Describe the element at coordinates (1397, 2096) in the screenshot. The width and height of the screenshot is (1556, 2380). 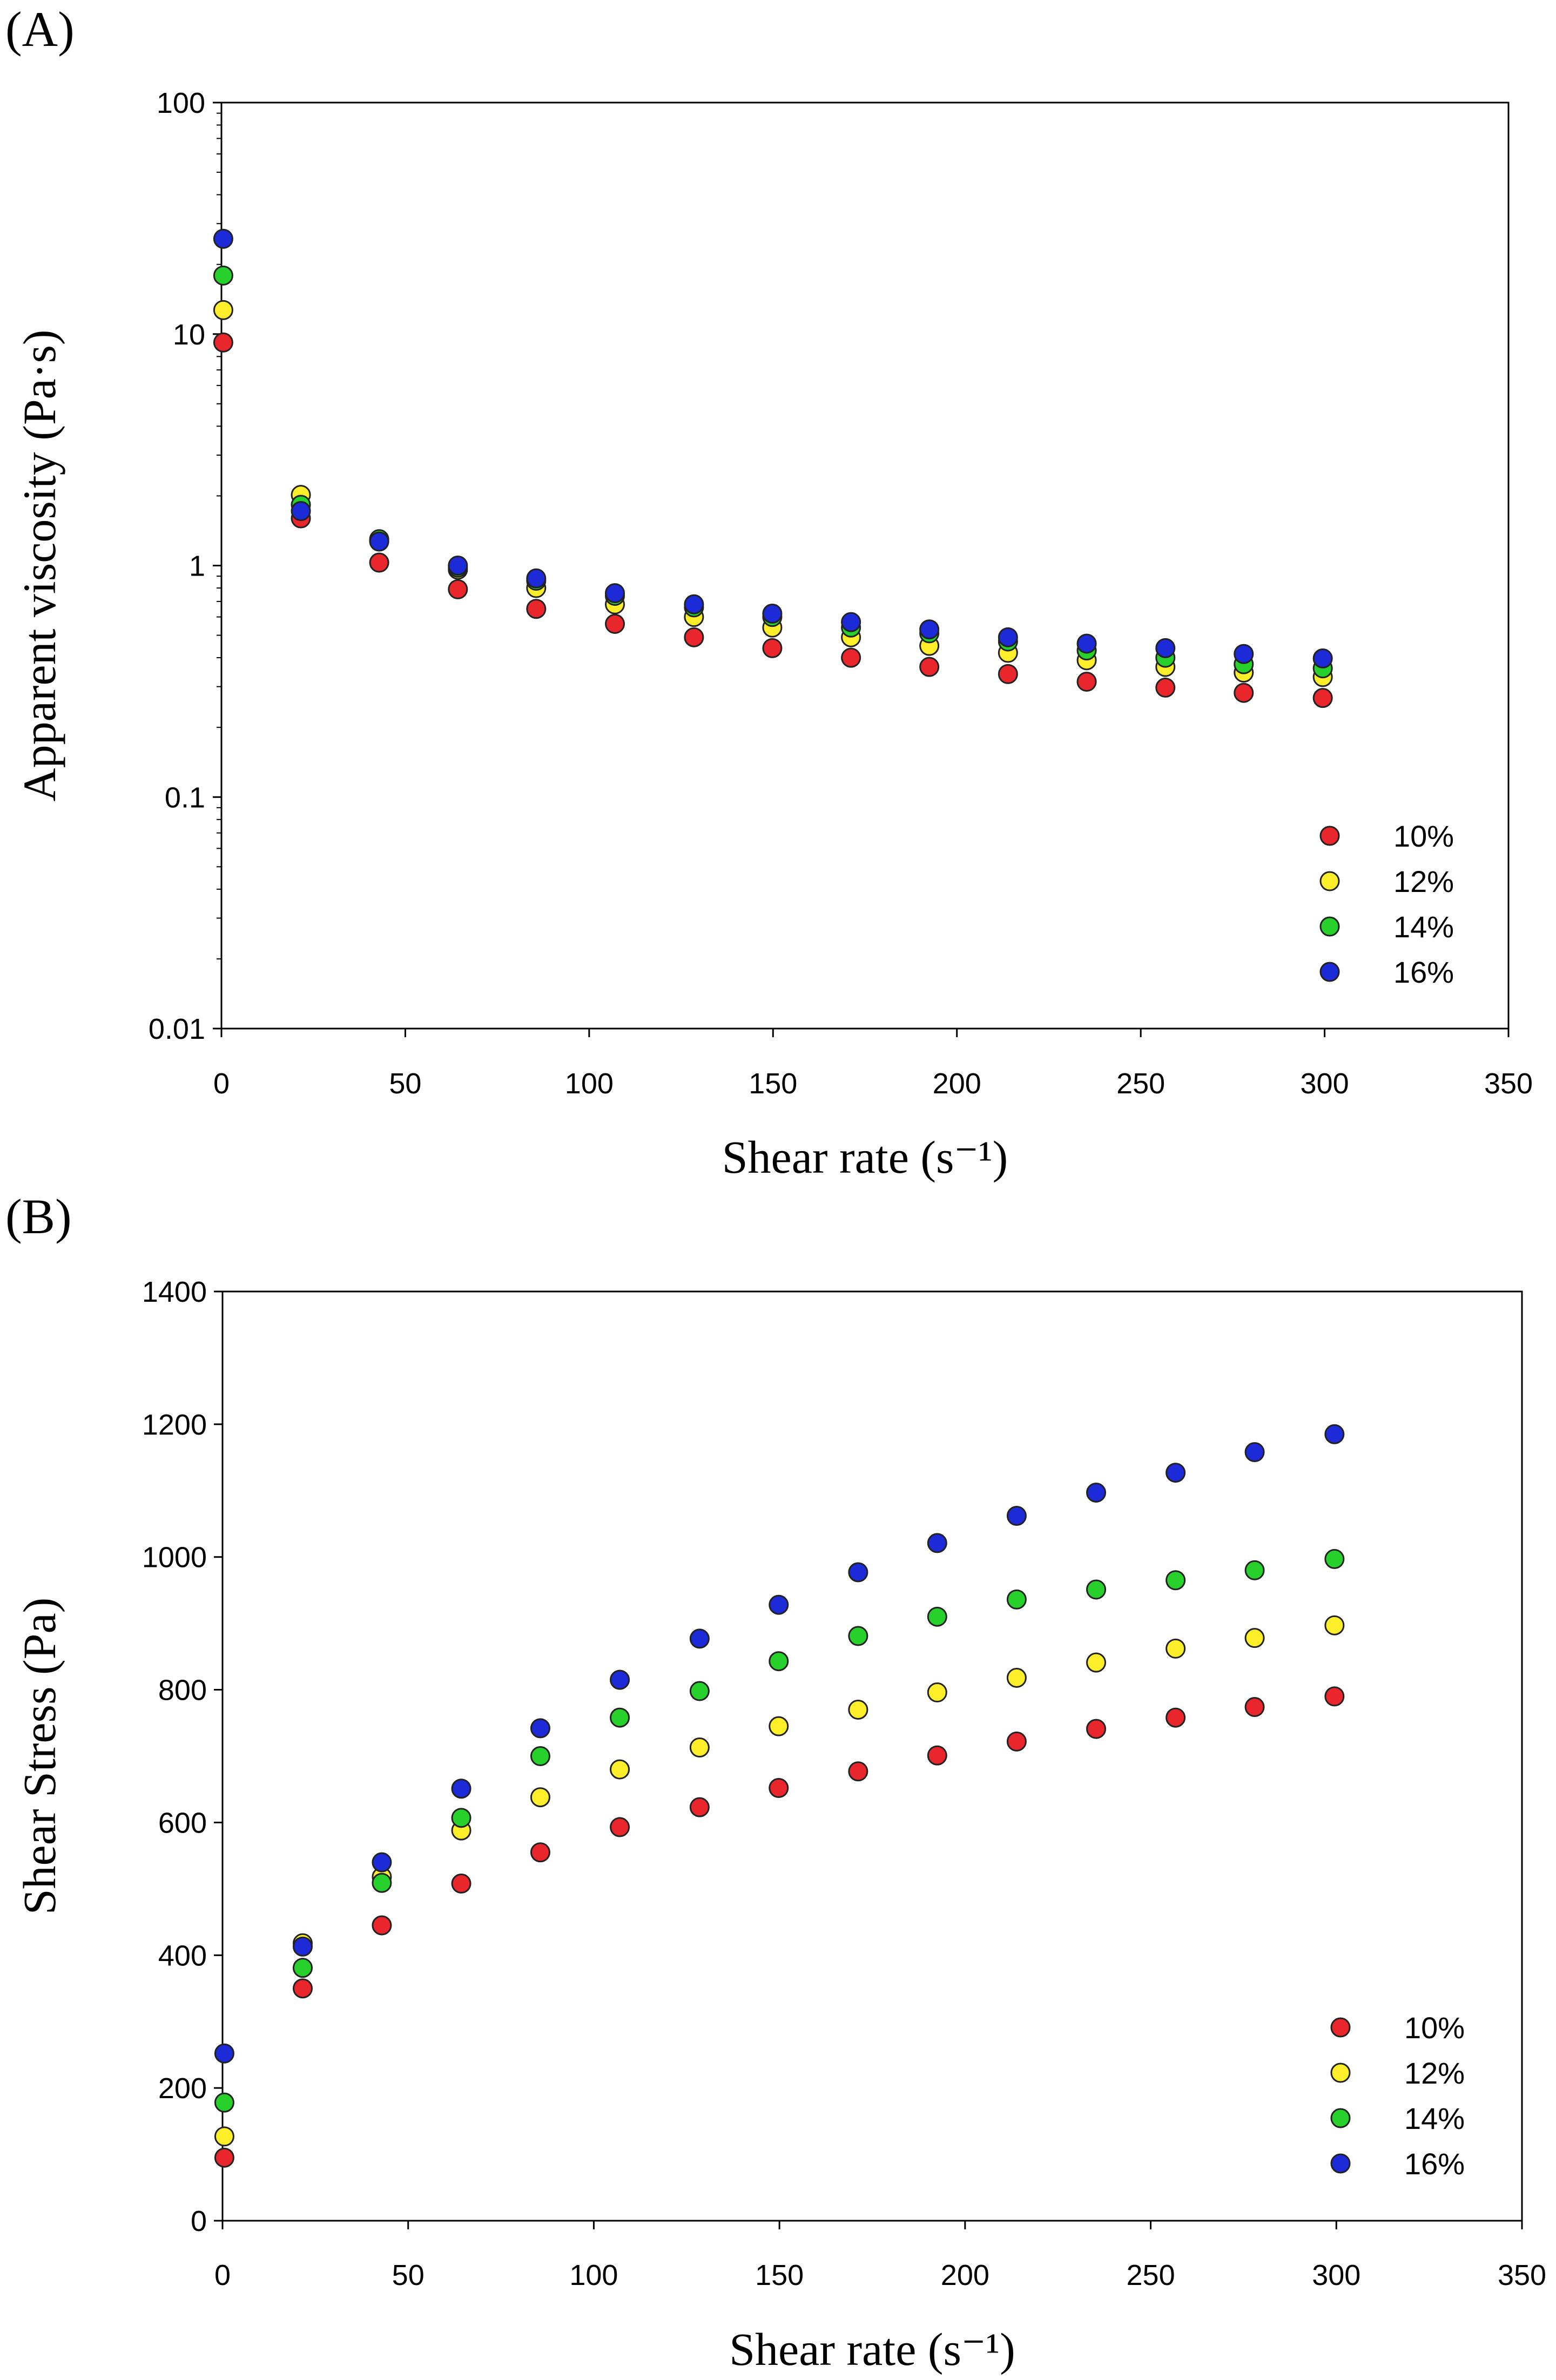
I see `legend-b: 10% 12% 14% 16%` at that location.